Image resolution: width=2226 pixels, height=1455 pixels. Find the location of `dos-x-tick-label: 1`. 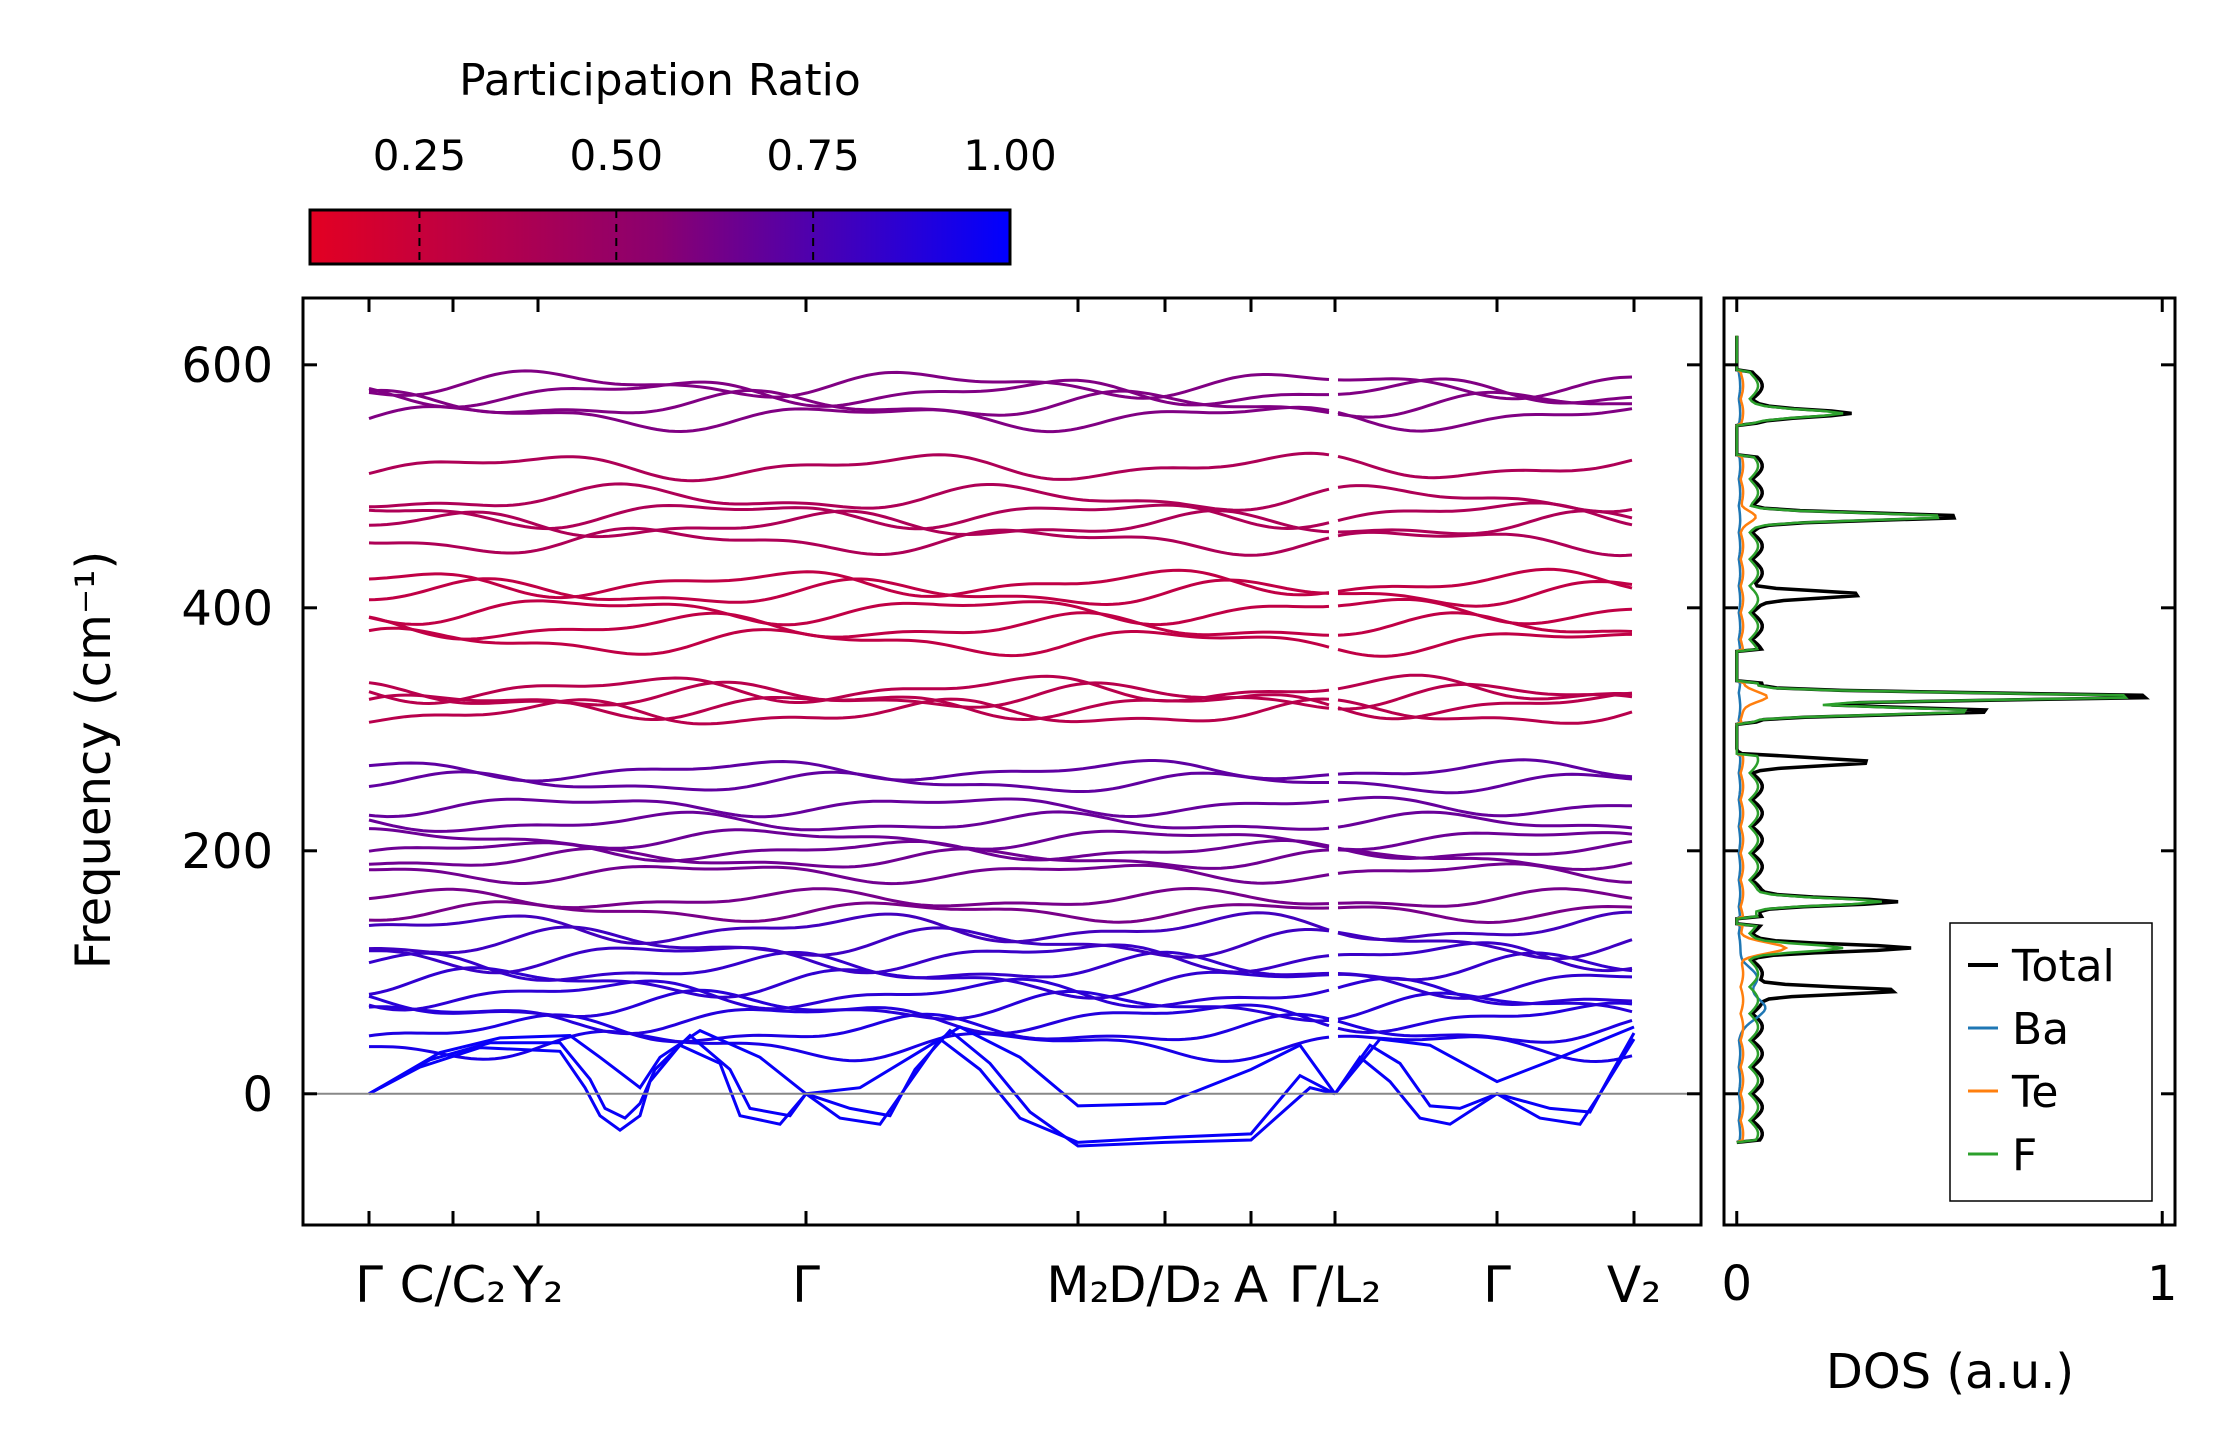

dos-x-tick-label: 1 is located at coordinates (2162, 1284).